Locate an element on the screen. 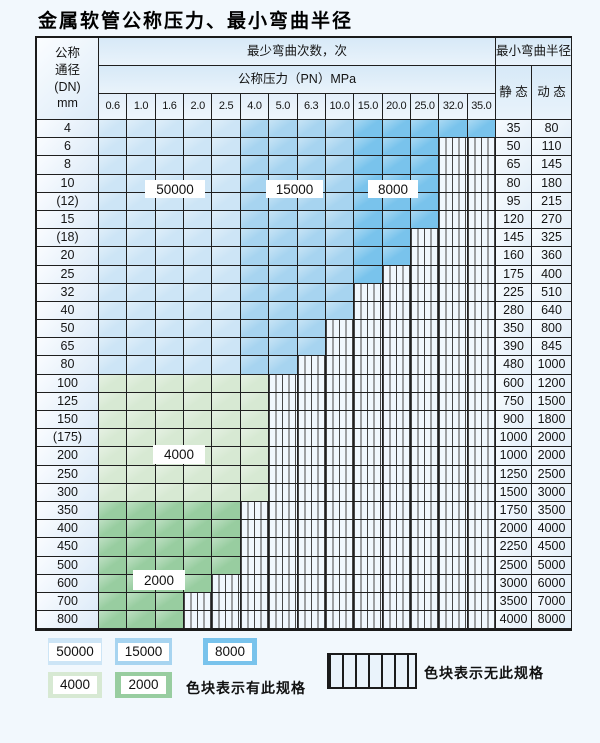  static-value-cell: 50 is located at coordinates (514, 147).